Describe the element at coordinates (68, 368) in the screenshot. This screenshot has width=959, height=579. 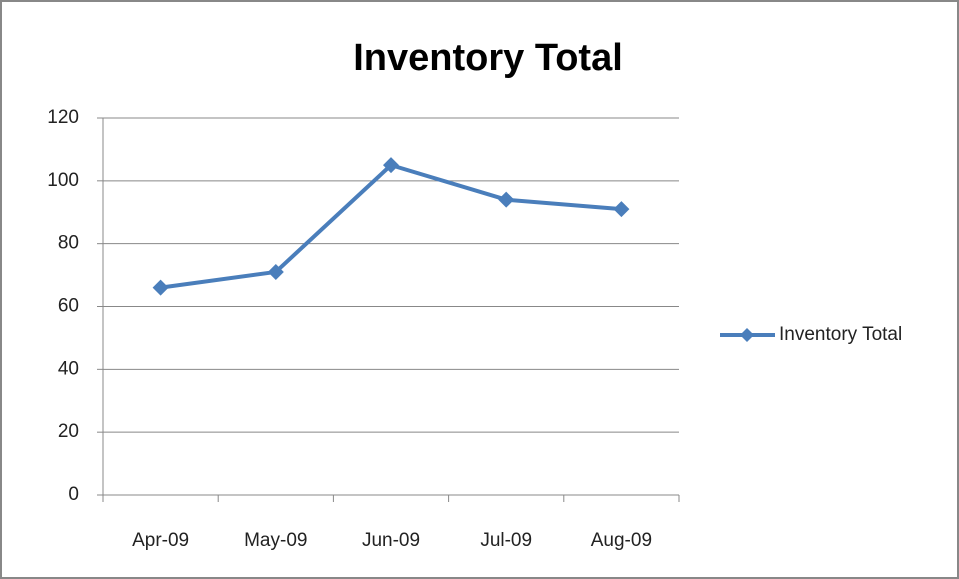
I see `y-tick-label: 40` at that location.